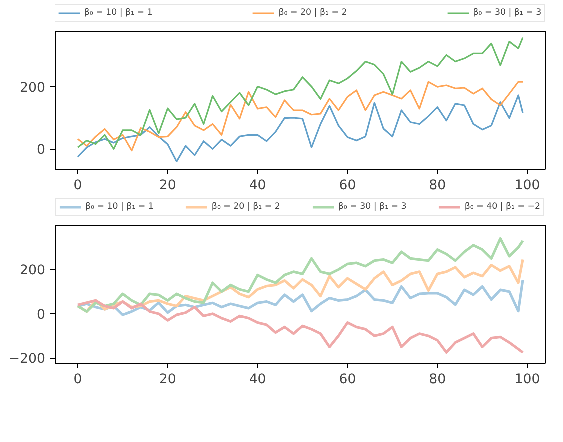 This screenshot has width=563, height=442. What do you see at coordinates (27, 360) in the screenshot?
I see `y-tick-label: −200` at bounding box center [27, 360].